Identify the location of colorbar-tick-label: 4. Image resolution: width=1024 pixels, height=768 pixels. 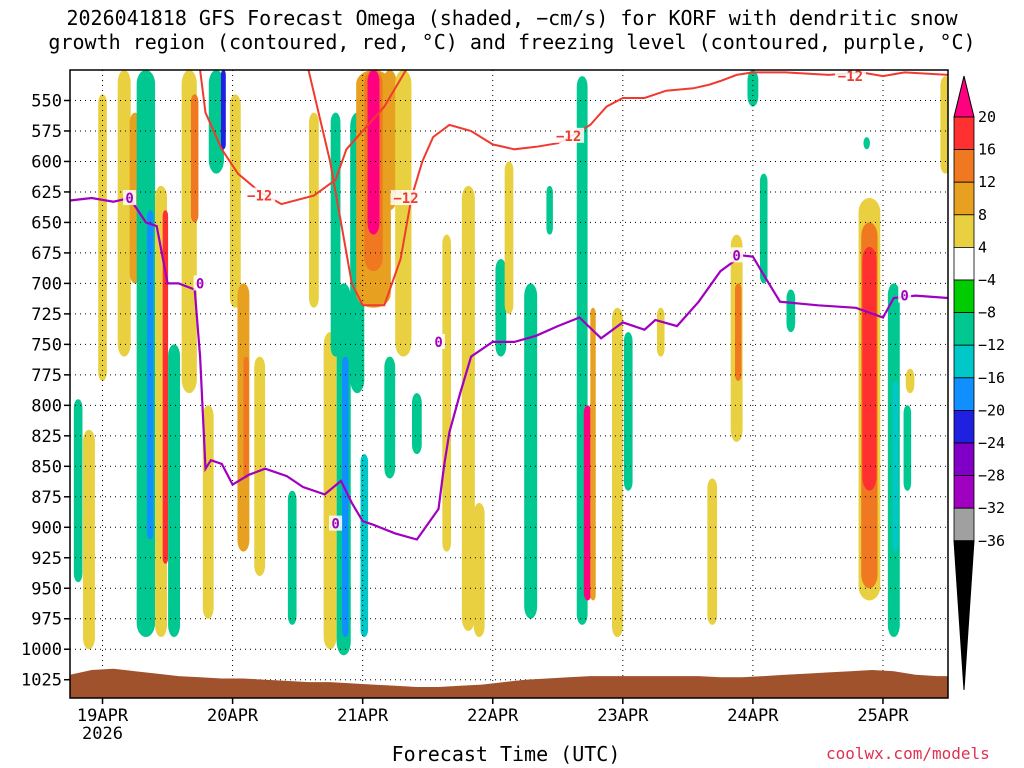
(982, 247).